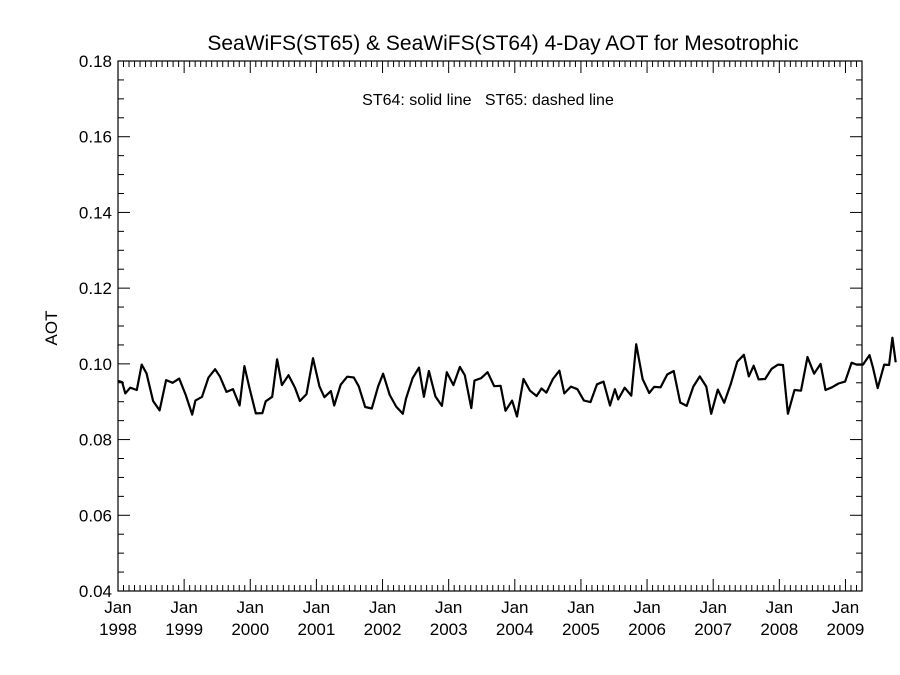  I want to click on x-tick-year: 2001, so click(316, 629).